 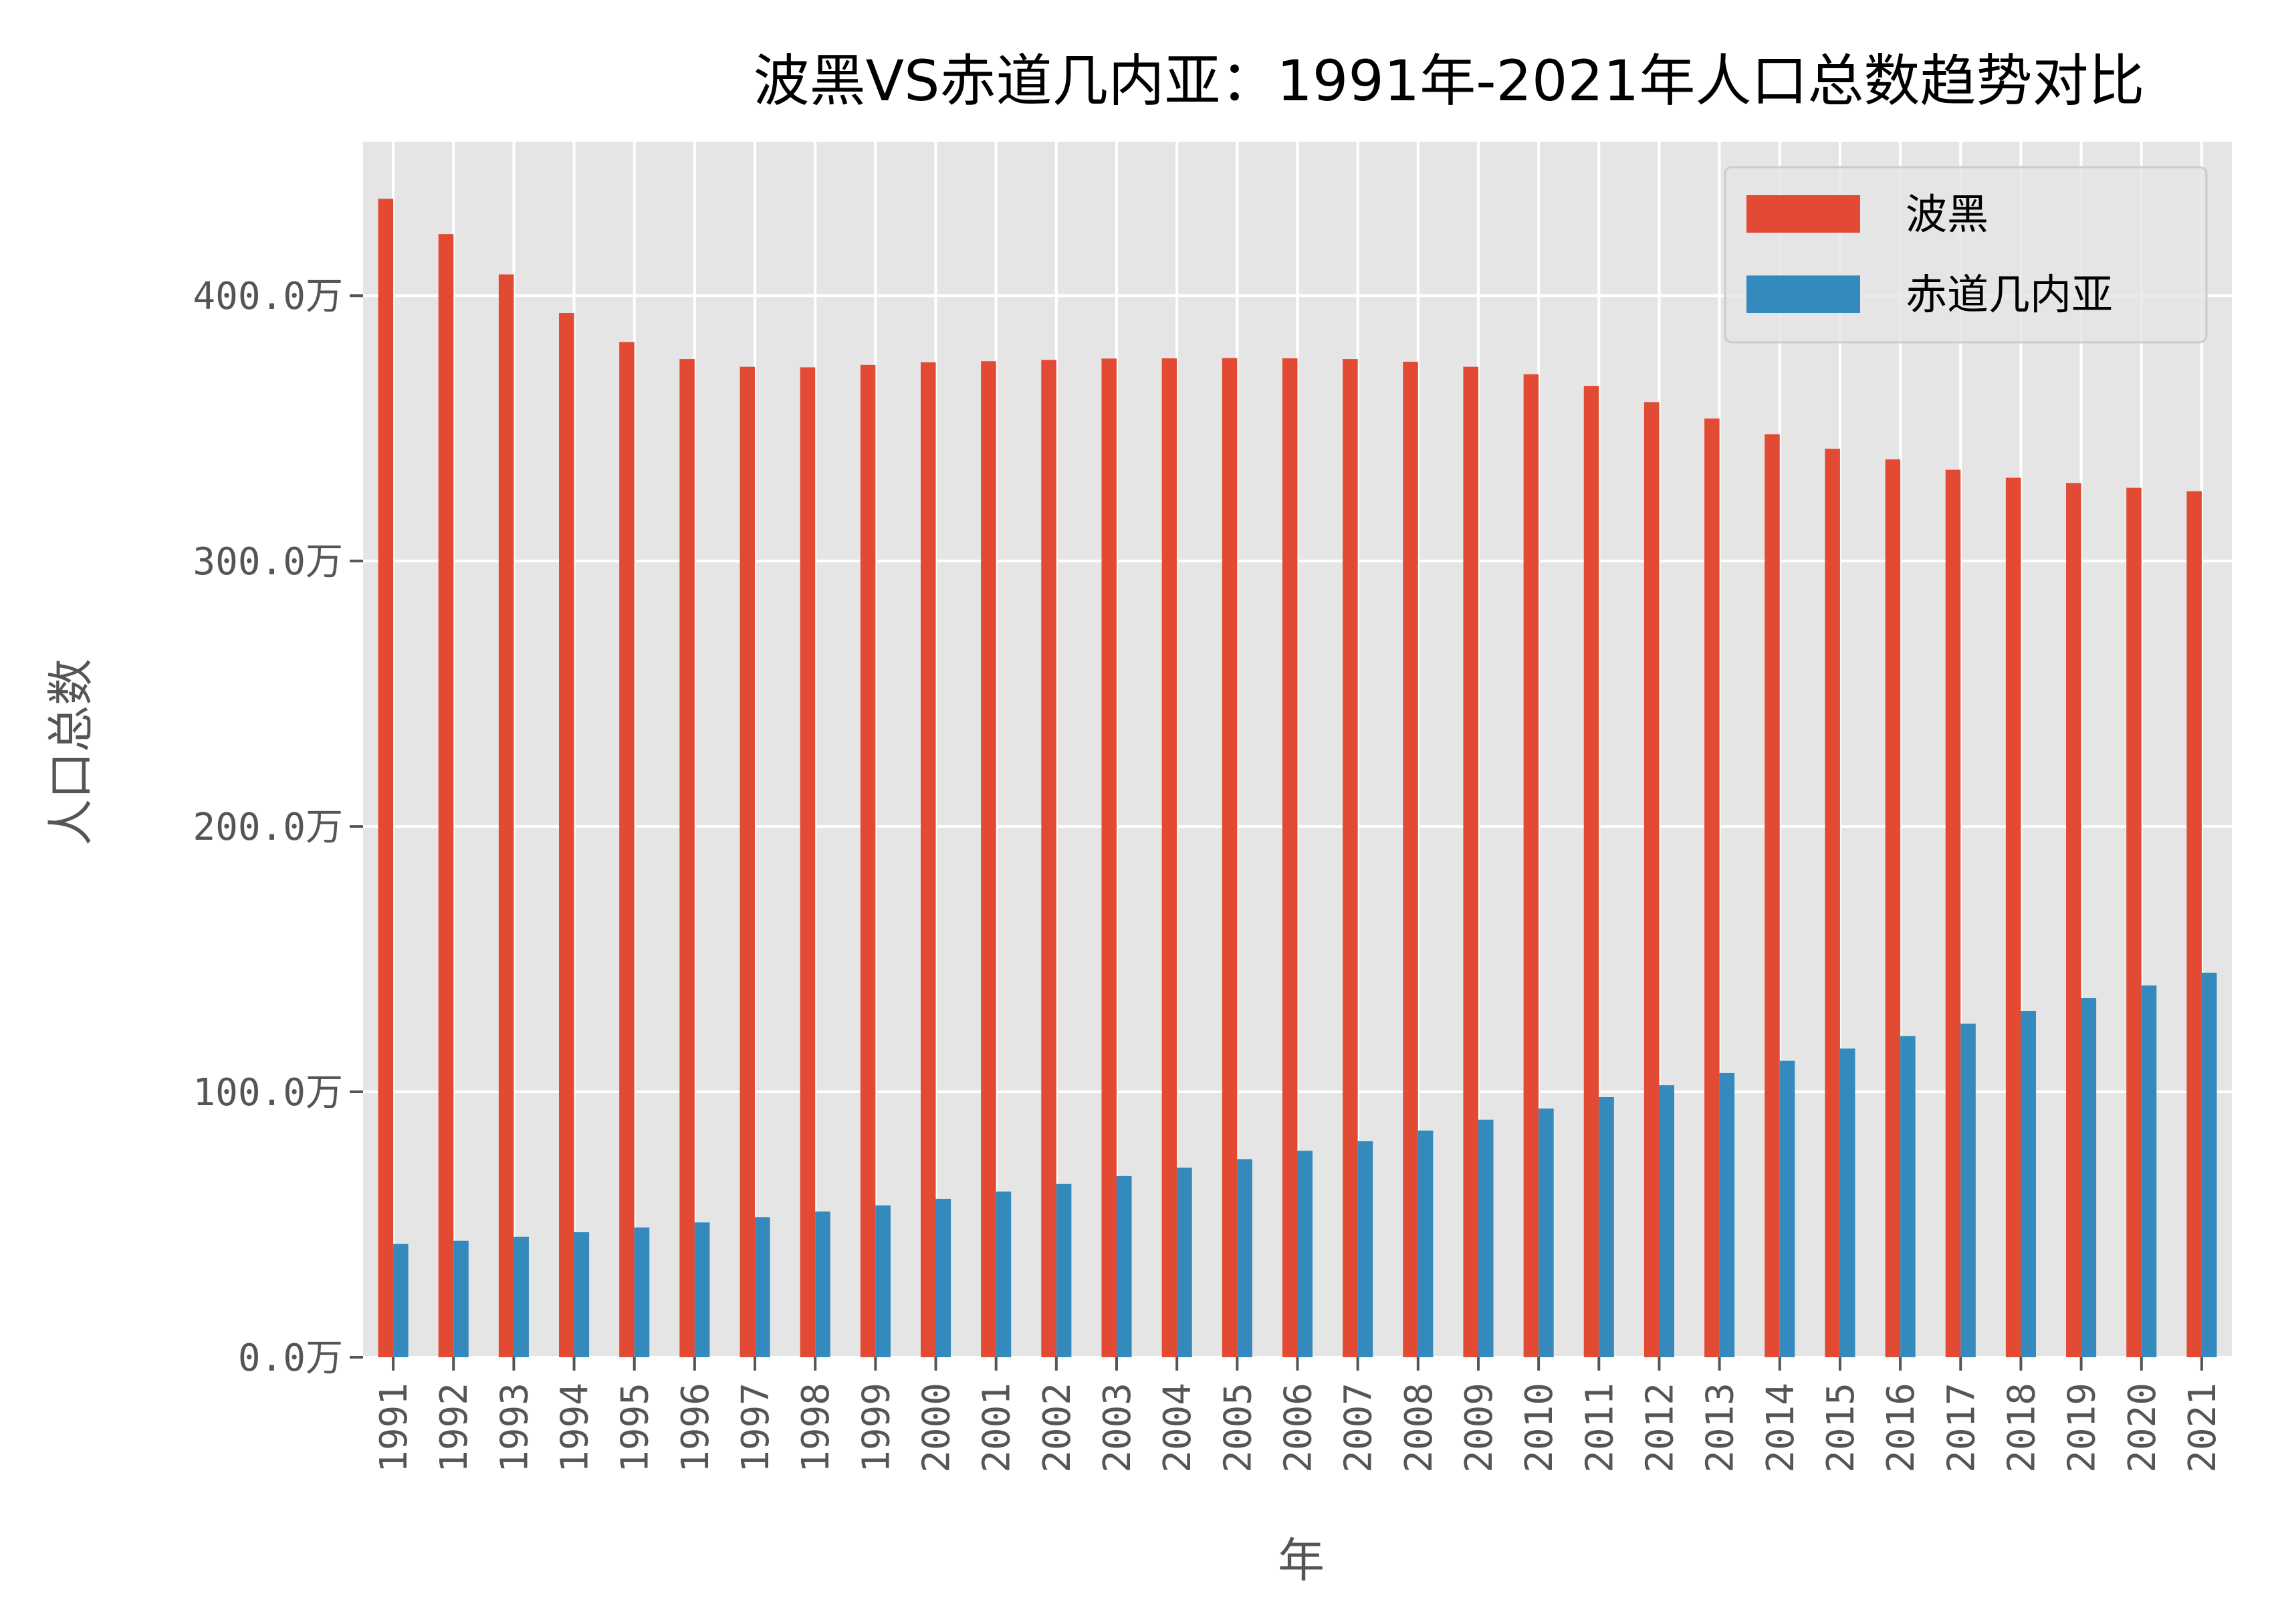 What do you see at coordinates (455, 1428) in the screenshot?
I see `x-tick-label: 1992` at bounding box center [455, 1428].